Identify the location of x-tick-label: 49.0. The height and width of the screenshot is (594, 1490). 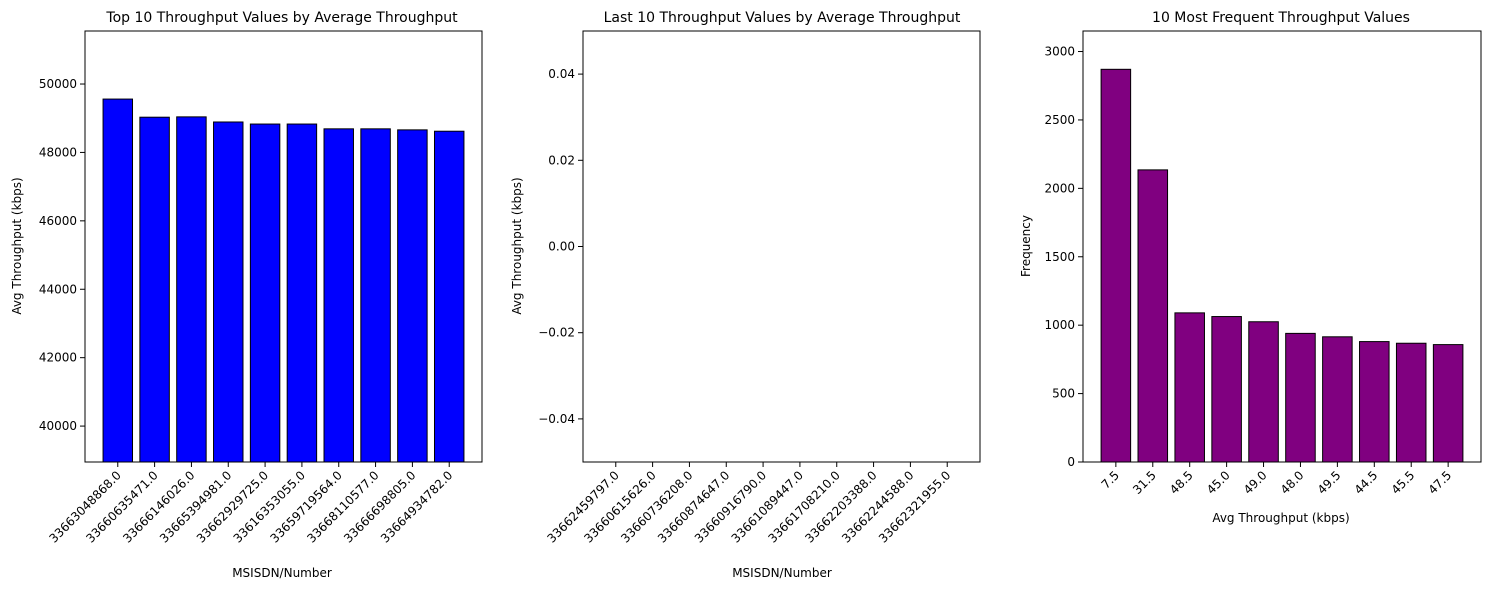
(1255, 482).